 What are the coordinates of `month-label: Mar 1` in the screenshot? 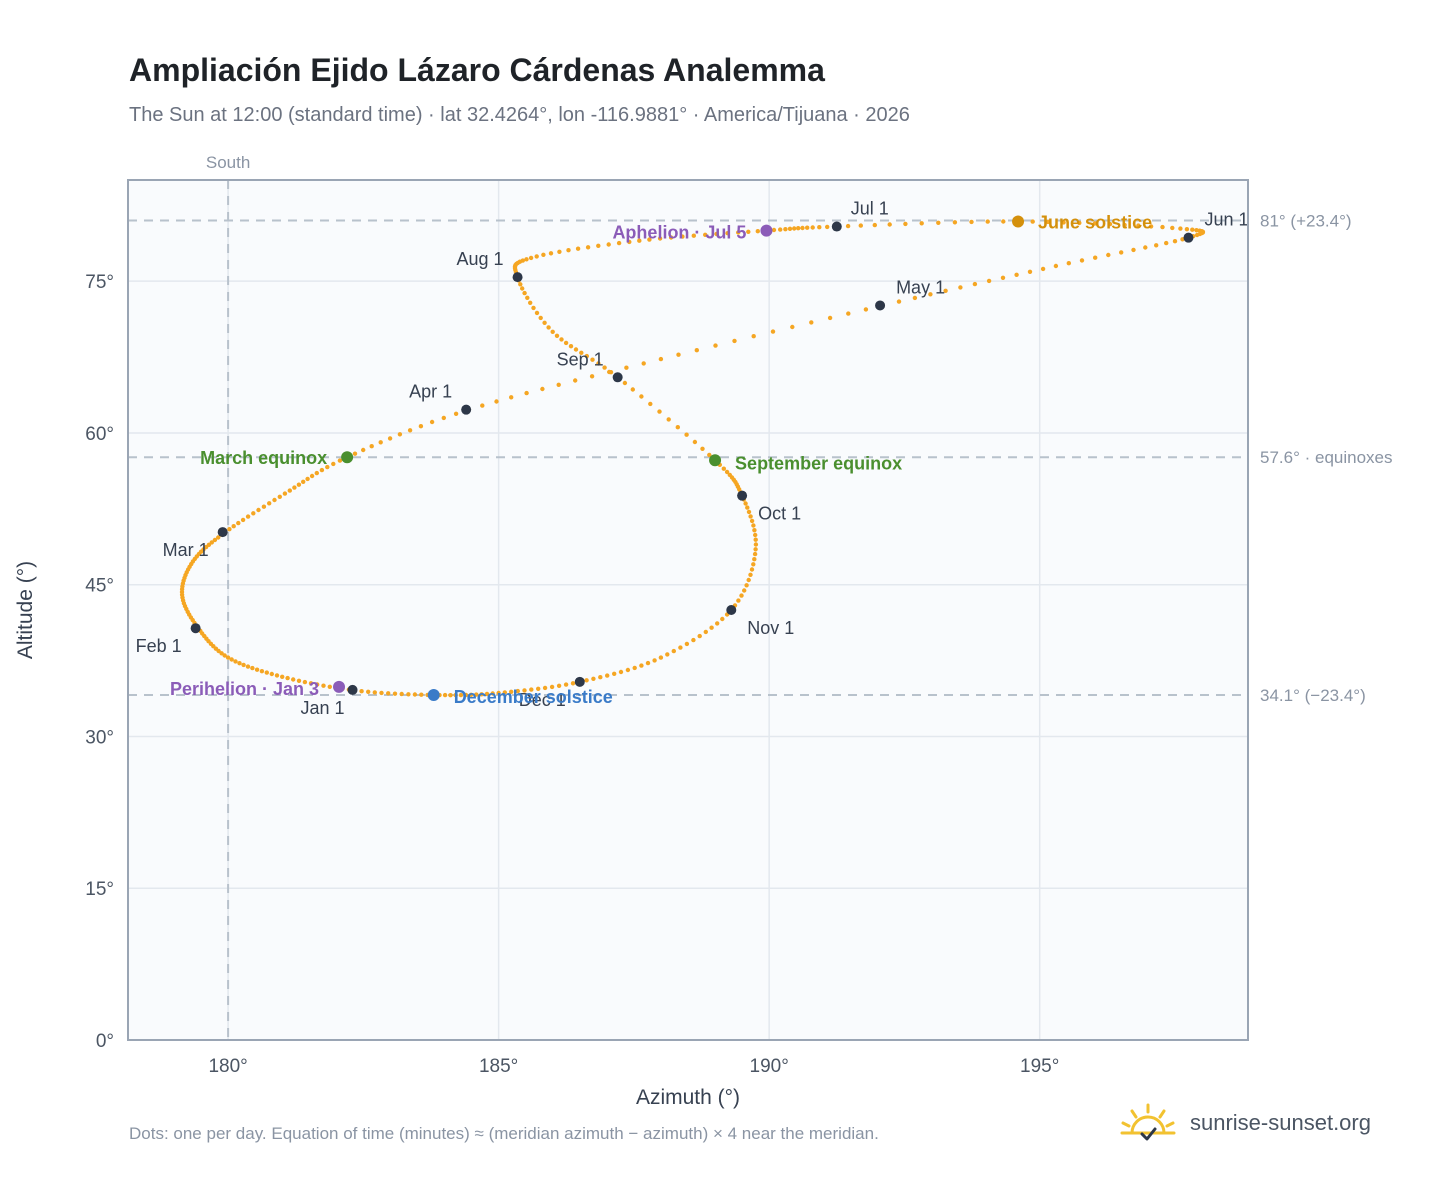 It's located at (186, 550).